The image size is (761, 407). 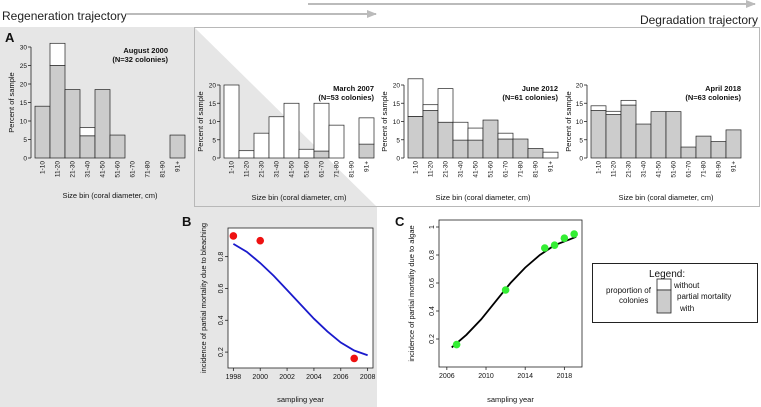 What do you see at coordinates (734, 166) in the screenshot?
I see `x-tick-label: 91+` at bounding box center [734, 166].